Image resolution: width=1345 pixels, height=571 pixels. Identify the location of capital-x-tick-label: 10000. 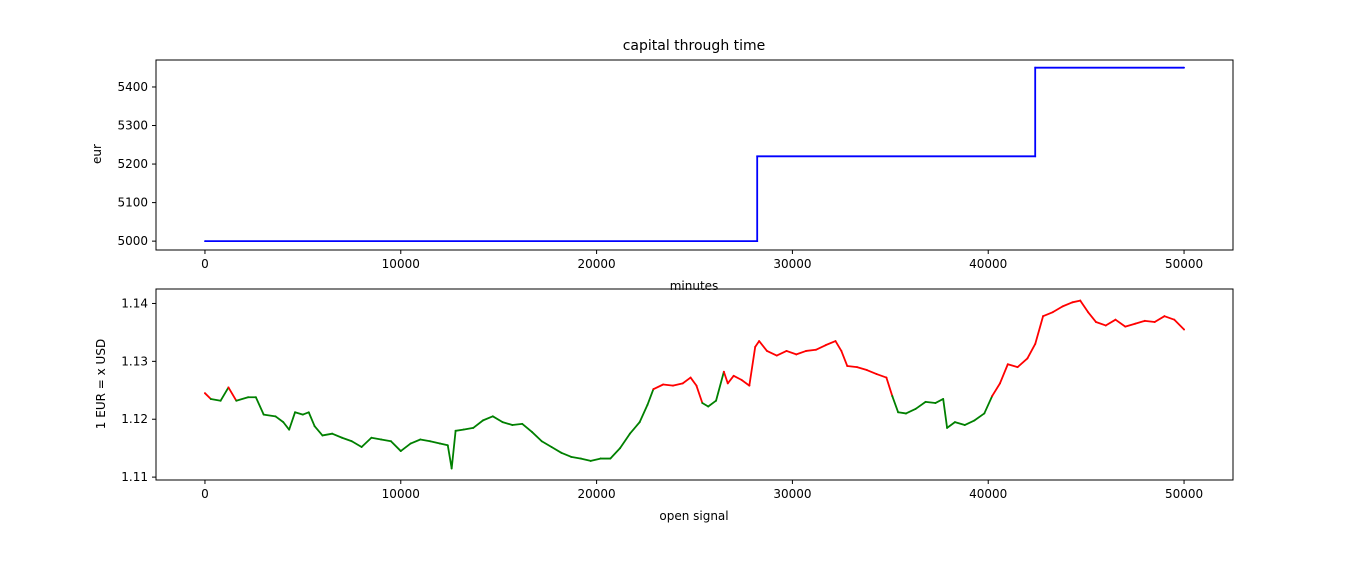
(401, 264).